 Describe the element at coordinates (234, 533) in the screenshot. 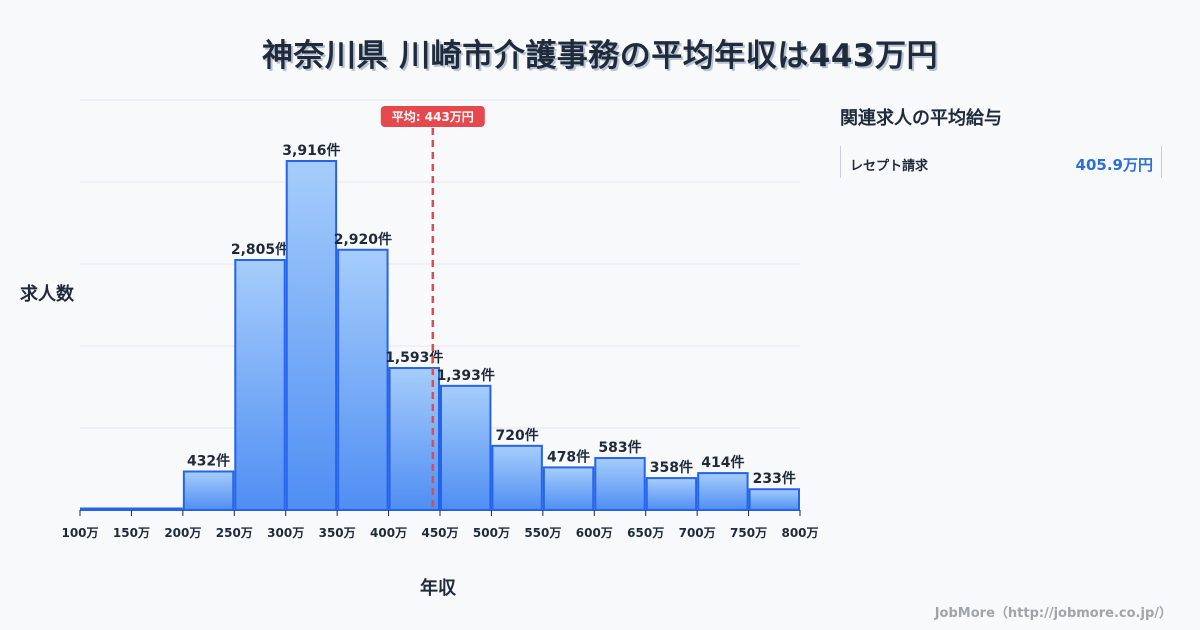

I see `x-tick-label: 250万` at that location.